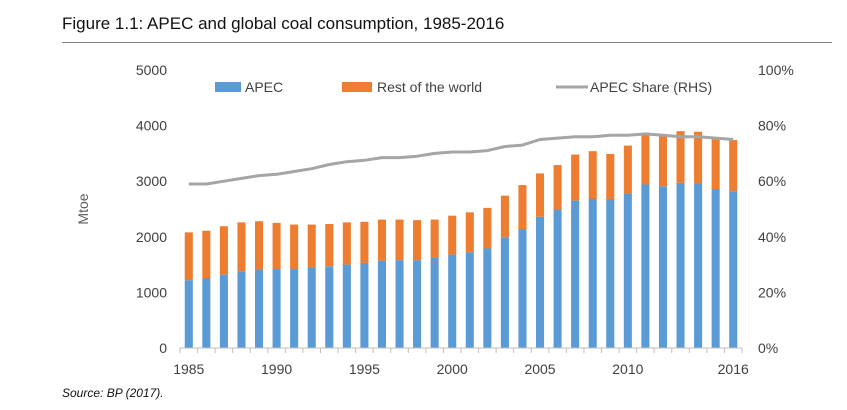 This screenshot has width=847, height=410. What do you see at coordinates (452, 301) in the screenshot?
I see `bar-apec-2000` at bounding box center [452, 301].